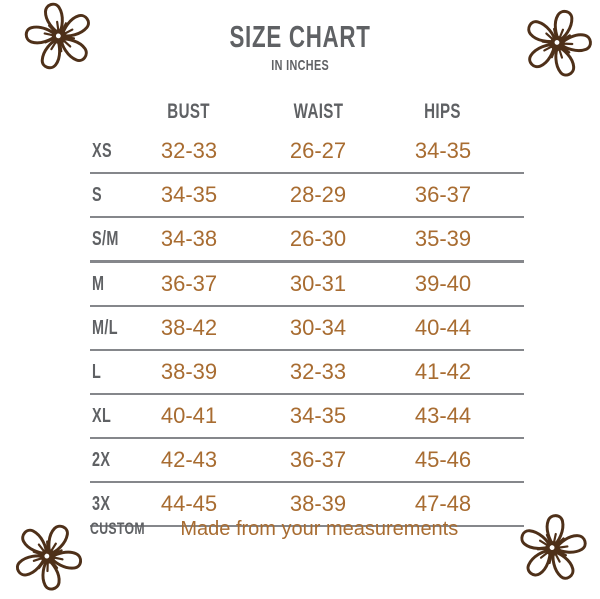 Image resolution: width=600 pixels, height=599 pixels. Describe the element at coordinates (443, 111) in the screenshot. I see `column-header-hips: HIPS` at that location.